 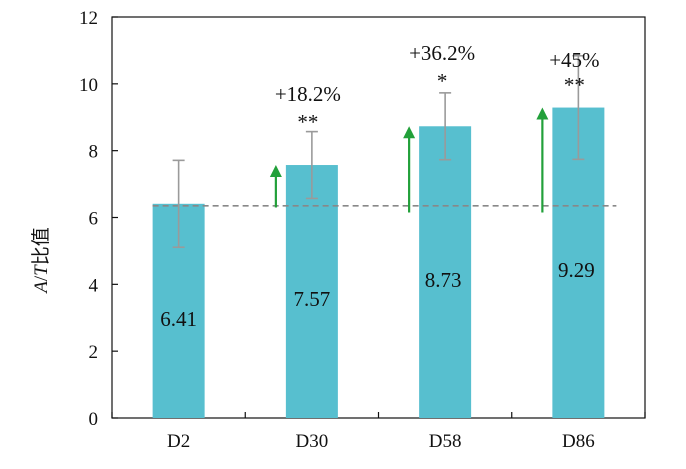 What do you see at coordinates (308, 94) in the screenshot?
I see `change-label: +18.2%` at bounding box center [308, 94].